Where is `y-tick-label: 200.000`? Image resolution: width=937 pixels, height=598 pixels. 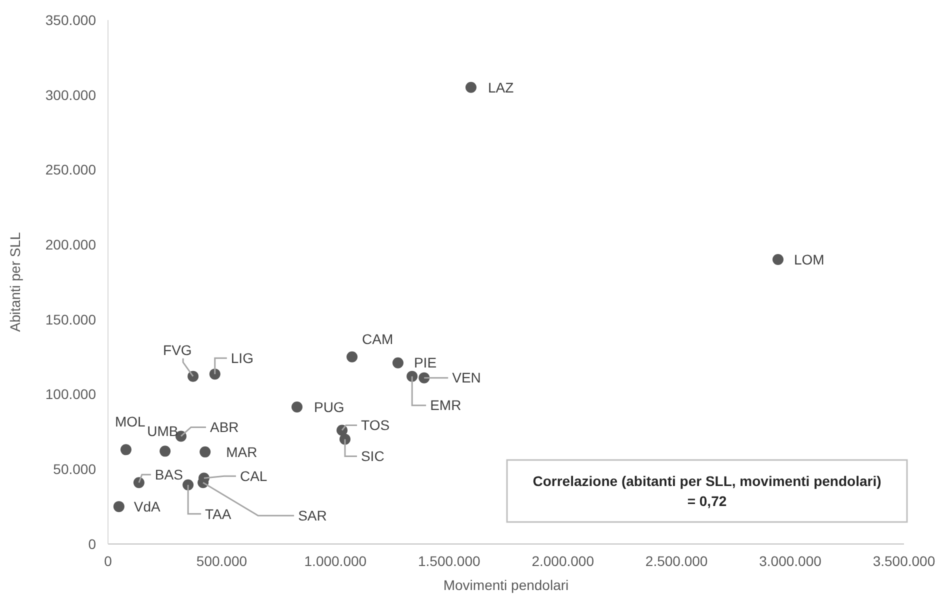
y-tick-label: 200.000 is located at coordinates (70, 244).